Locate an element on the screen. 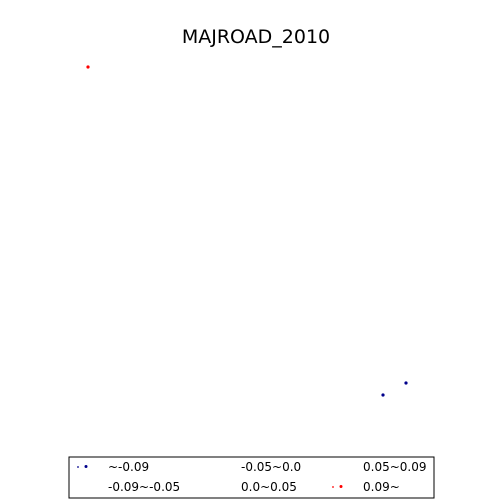  legend-entry-1: -0.09~-0.05 is located at coordinates (144, 487).